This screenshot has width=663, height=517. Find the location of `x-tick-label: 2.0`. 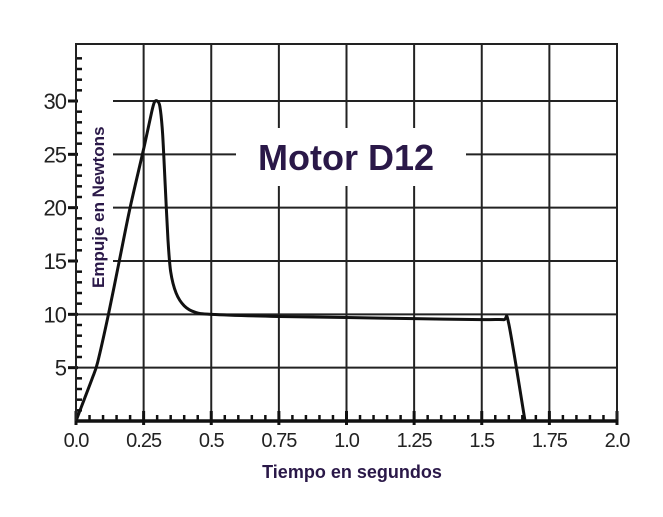

x-tick-label: 2.0 is located at coordinates (618, 441).